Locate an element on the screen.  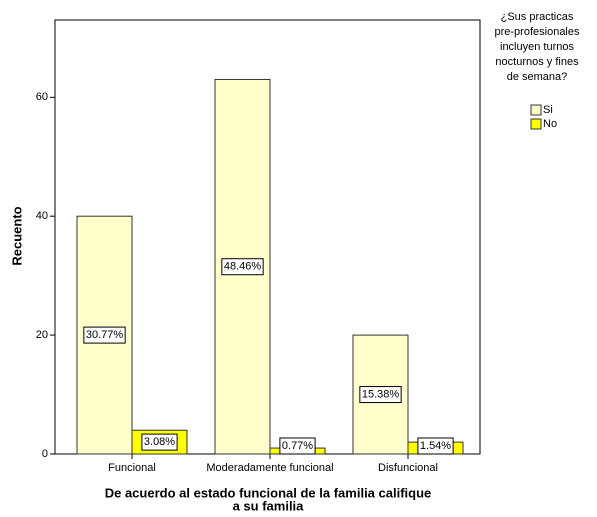
y-tick-label: 40 is located at coordinates (42, 216).